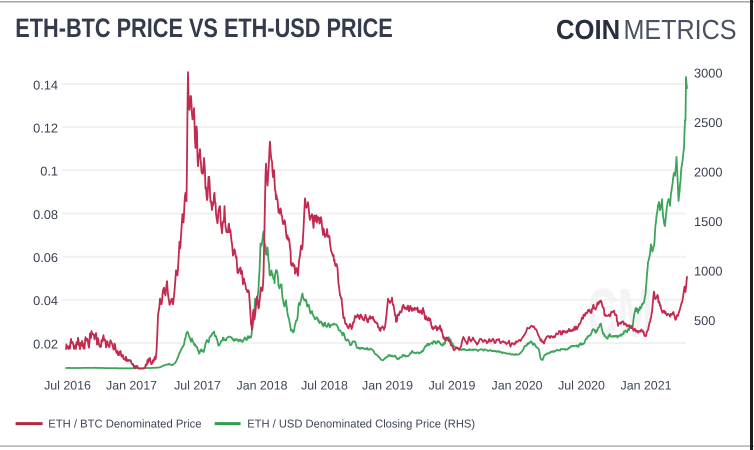 The width and height of the screenshot is (754, 450). Describe the element at coordinates (588, 29) in the screenshot. I see `svg-text: COIN` at that location.